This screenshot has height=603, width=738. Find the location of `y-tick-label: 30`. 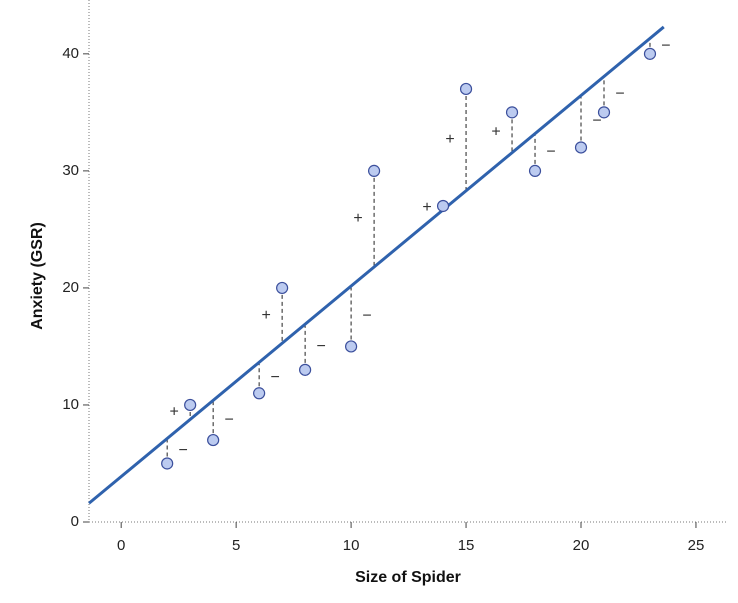

y-tick-label: 30 is located at coordinates (70, 170).